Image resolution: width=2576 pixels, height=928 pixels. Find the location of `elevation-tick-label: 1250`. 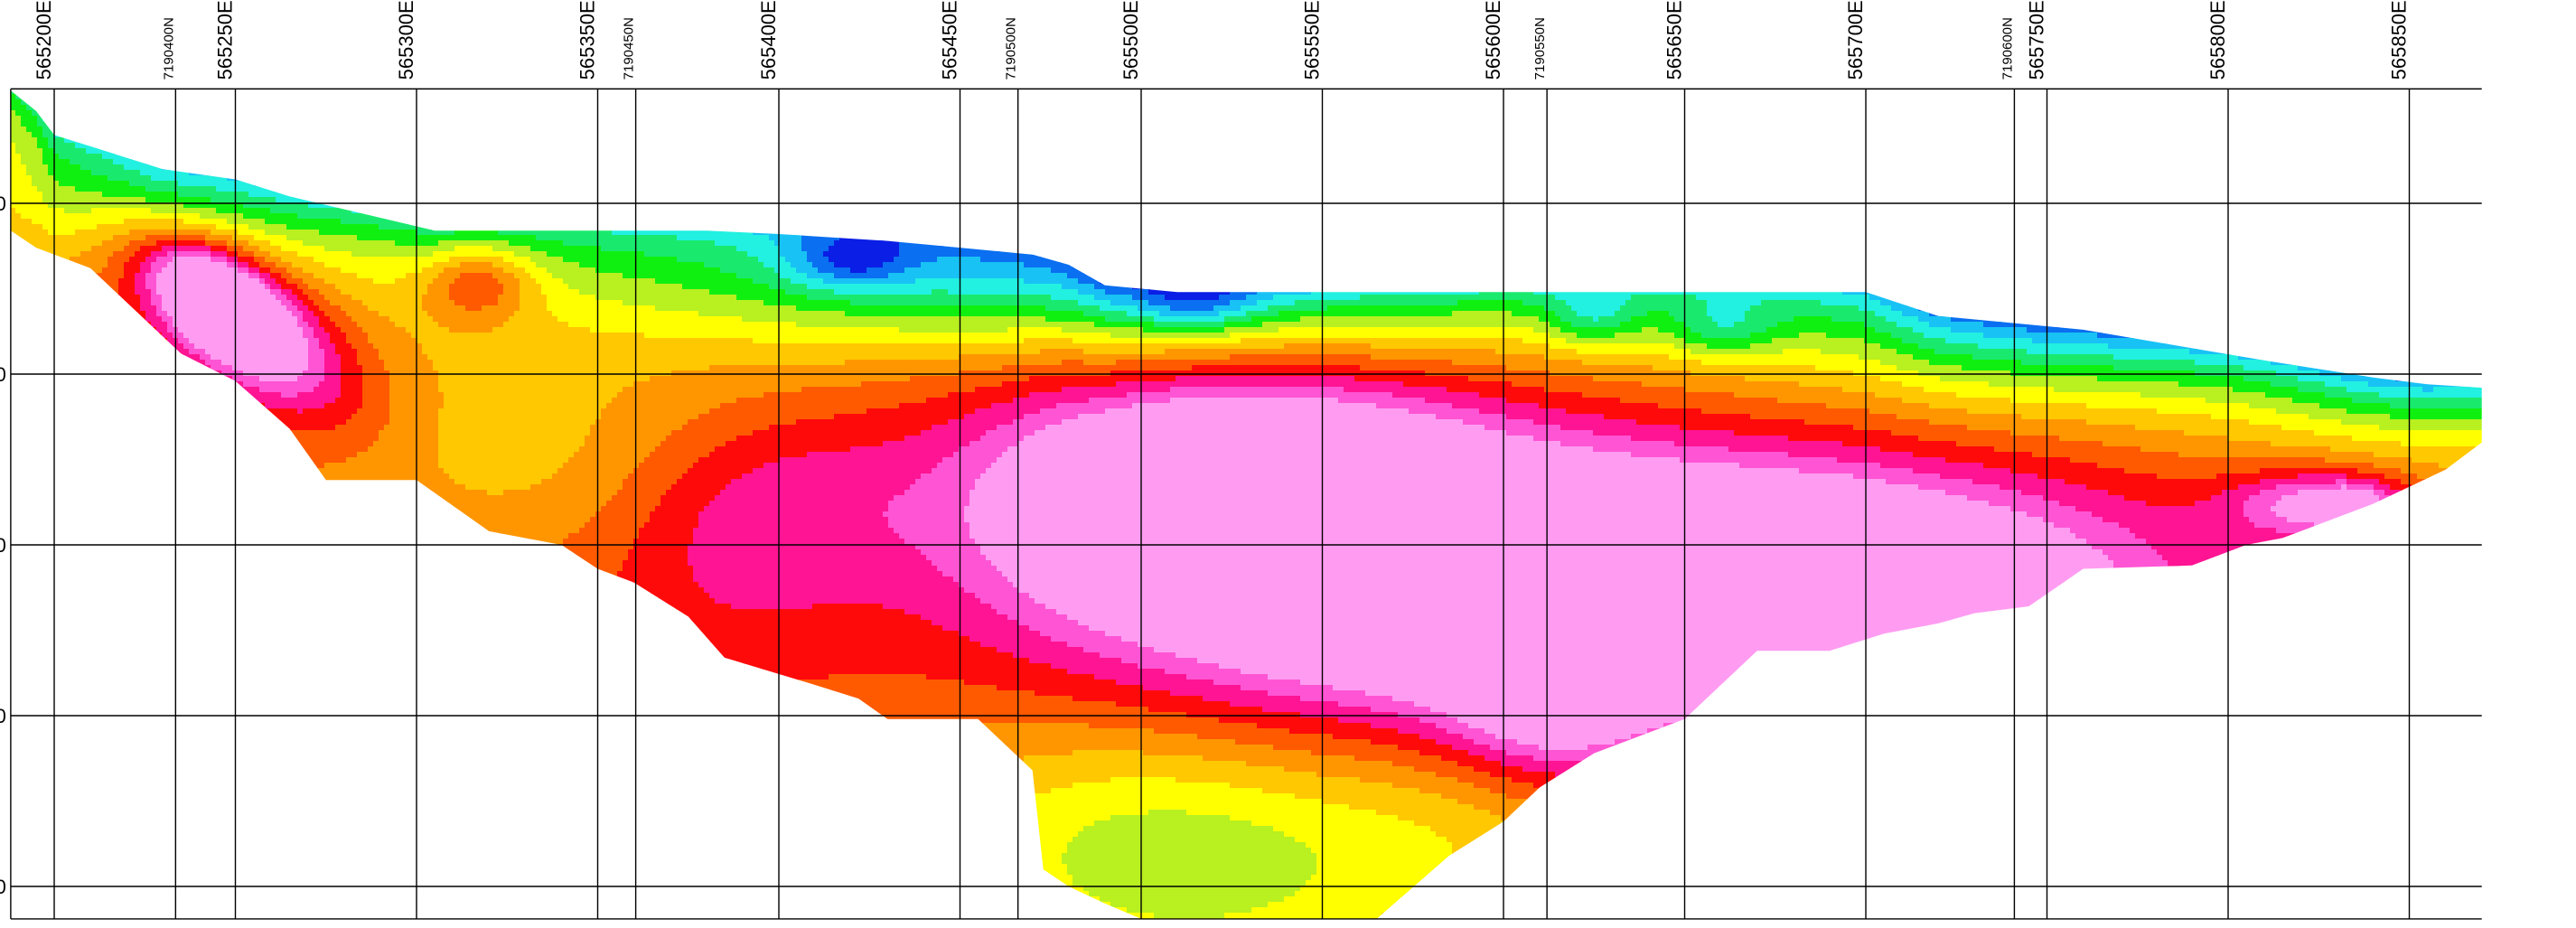

elevation-tick-label: 1250 is located at coordinates (3, 545).